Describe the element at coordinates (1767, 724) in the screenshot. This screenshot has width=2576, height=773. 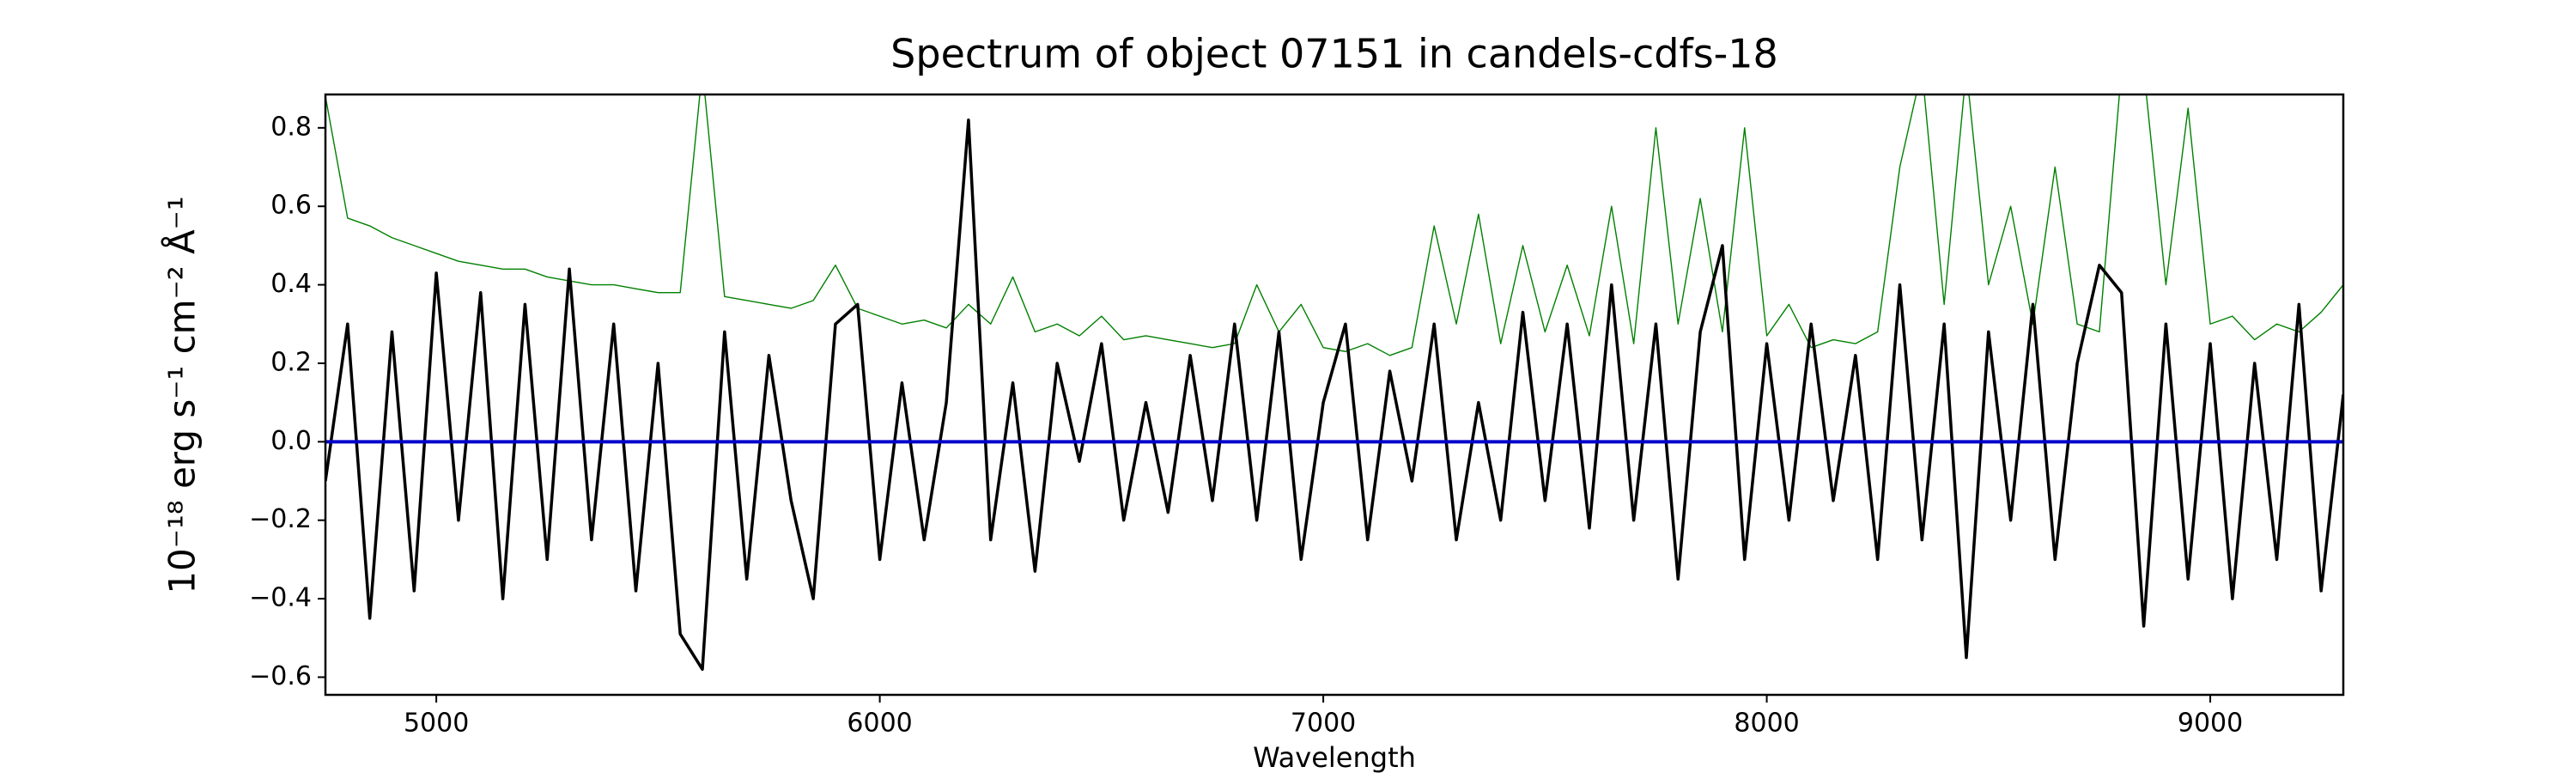
I see `x-tick-label: 8000` at that location.